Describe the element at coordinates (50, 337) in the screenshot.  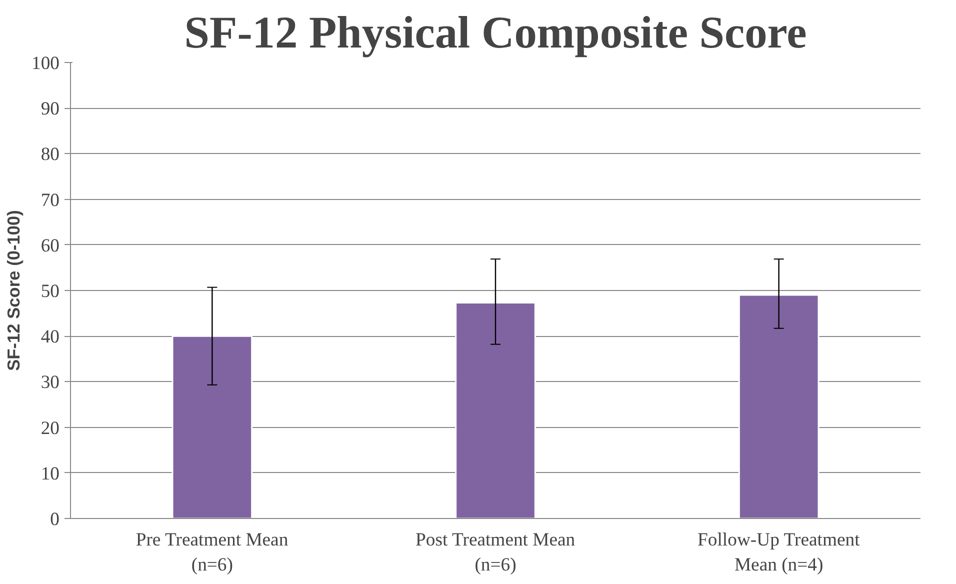
I see `y-tick-label: 40` at that location.